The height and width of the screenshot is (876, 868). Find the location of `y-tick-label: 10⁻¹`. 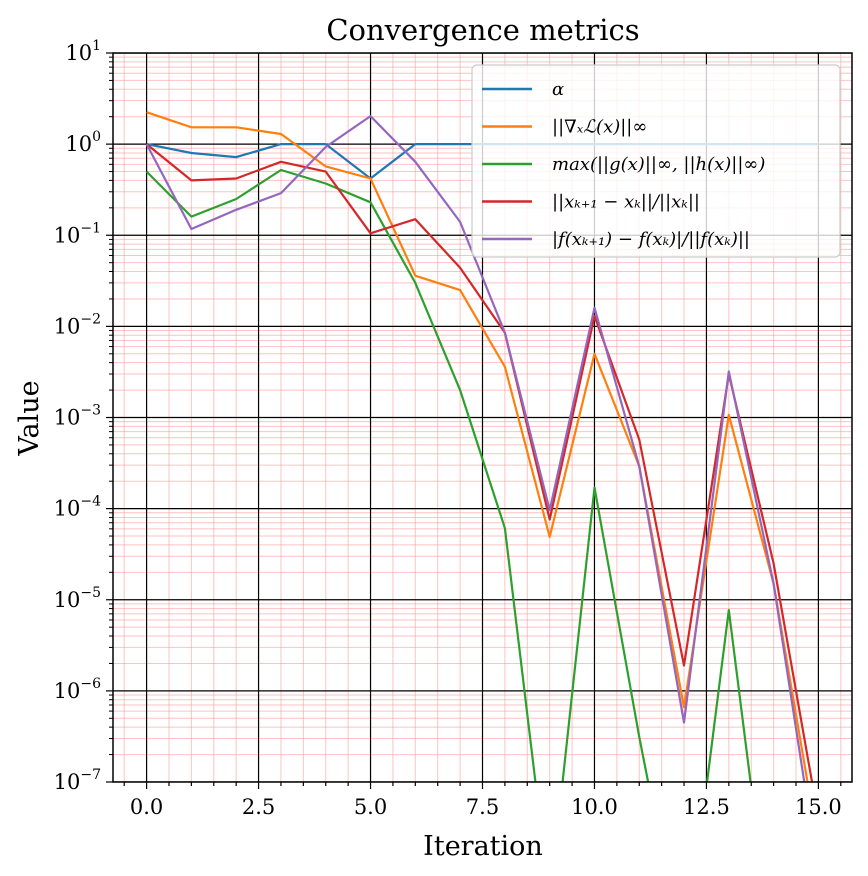

y-tick-label: 10⁻¹ is located at coordinates (77, 233).